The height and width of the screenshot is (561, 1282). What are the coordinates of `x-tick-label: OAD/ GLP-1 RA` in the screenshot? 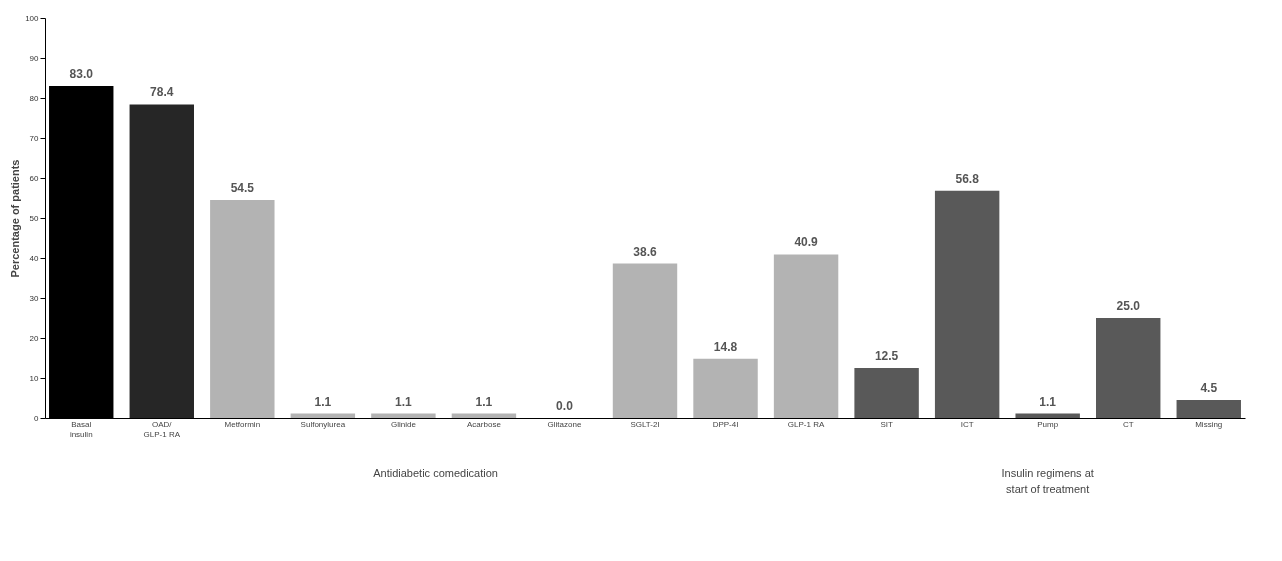 It's located at (162, 429).